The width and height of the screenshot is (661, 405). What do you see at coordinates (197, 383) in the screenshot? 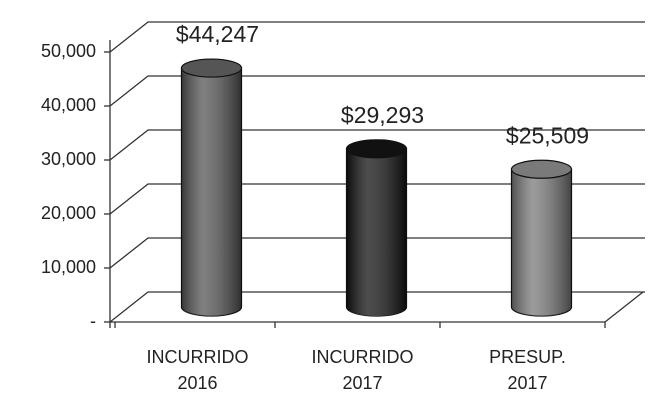
I see `x-tick-label: 2016` at bounding box center [197, 383].